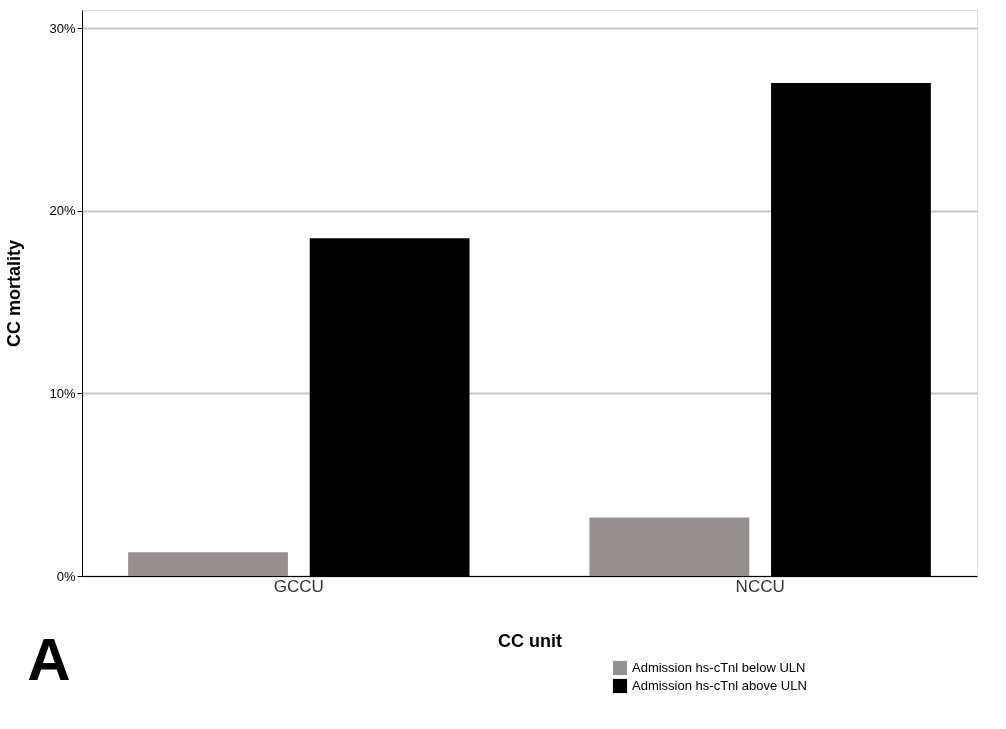 The image size is (1006, 729). What do you see at coordinates (298, 586) in the screenshot?
I see `x-tick-label: GCCU` at bounding box center [298, 586].